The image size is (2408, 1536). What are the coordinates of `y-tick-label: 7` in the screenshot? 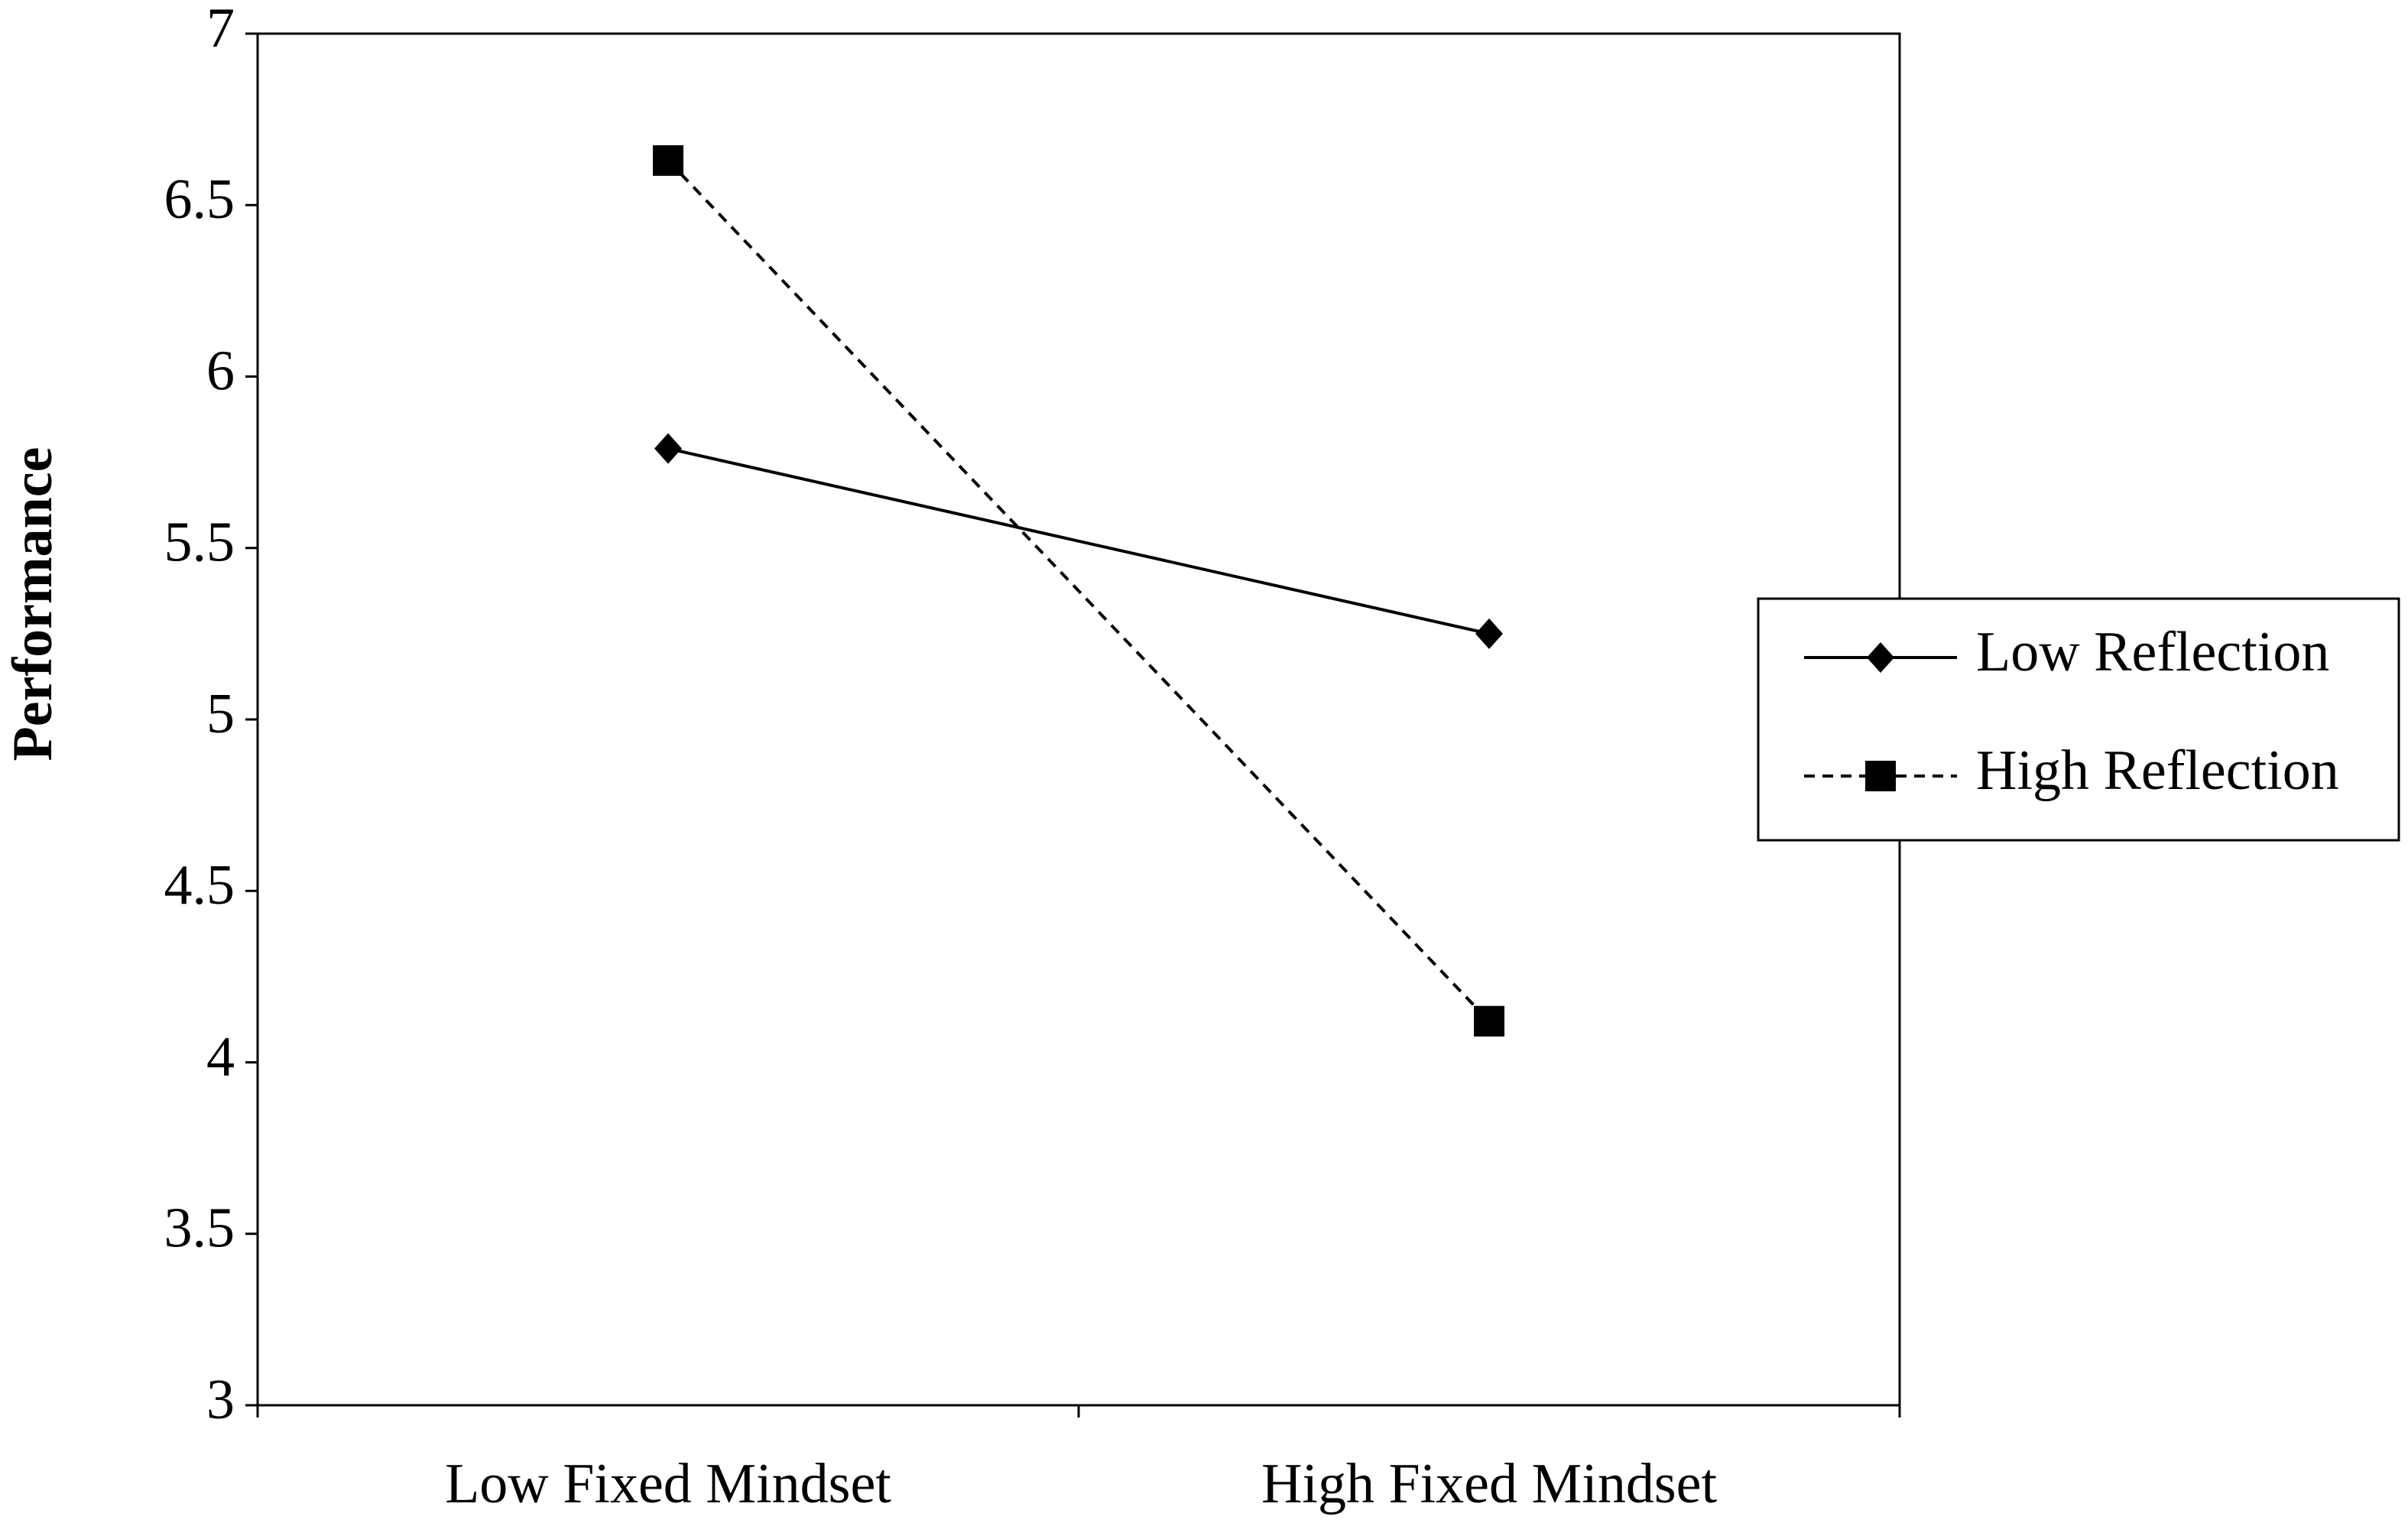 It's located at (221, 30).